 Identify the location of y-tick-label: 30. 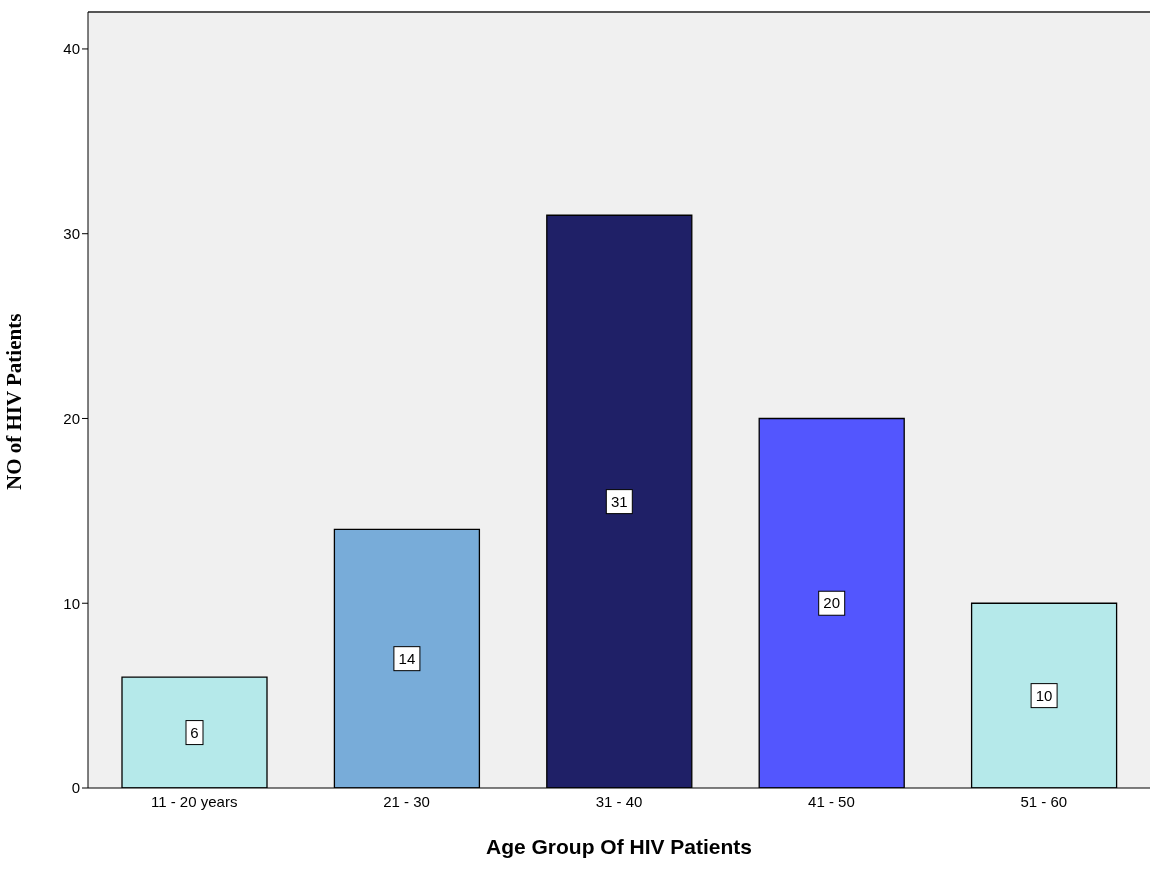
(71, 234).